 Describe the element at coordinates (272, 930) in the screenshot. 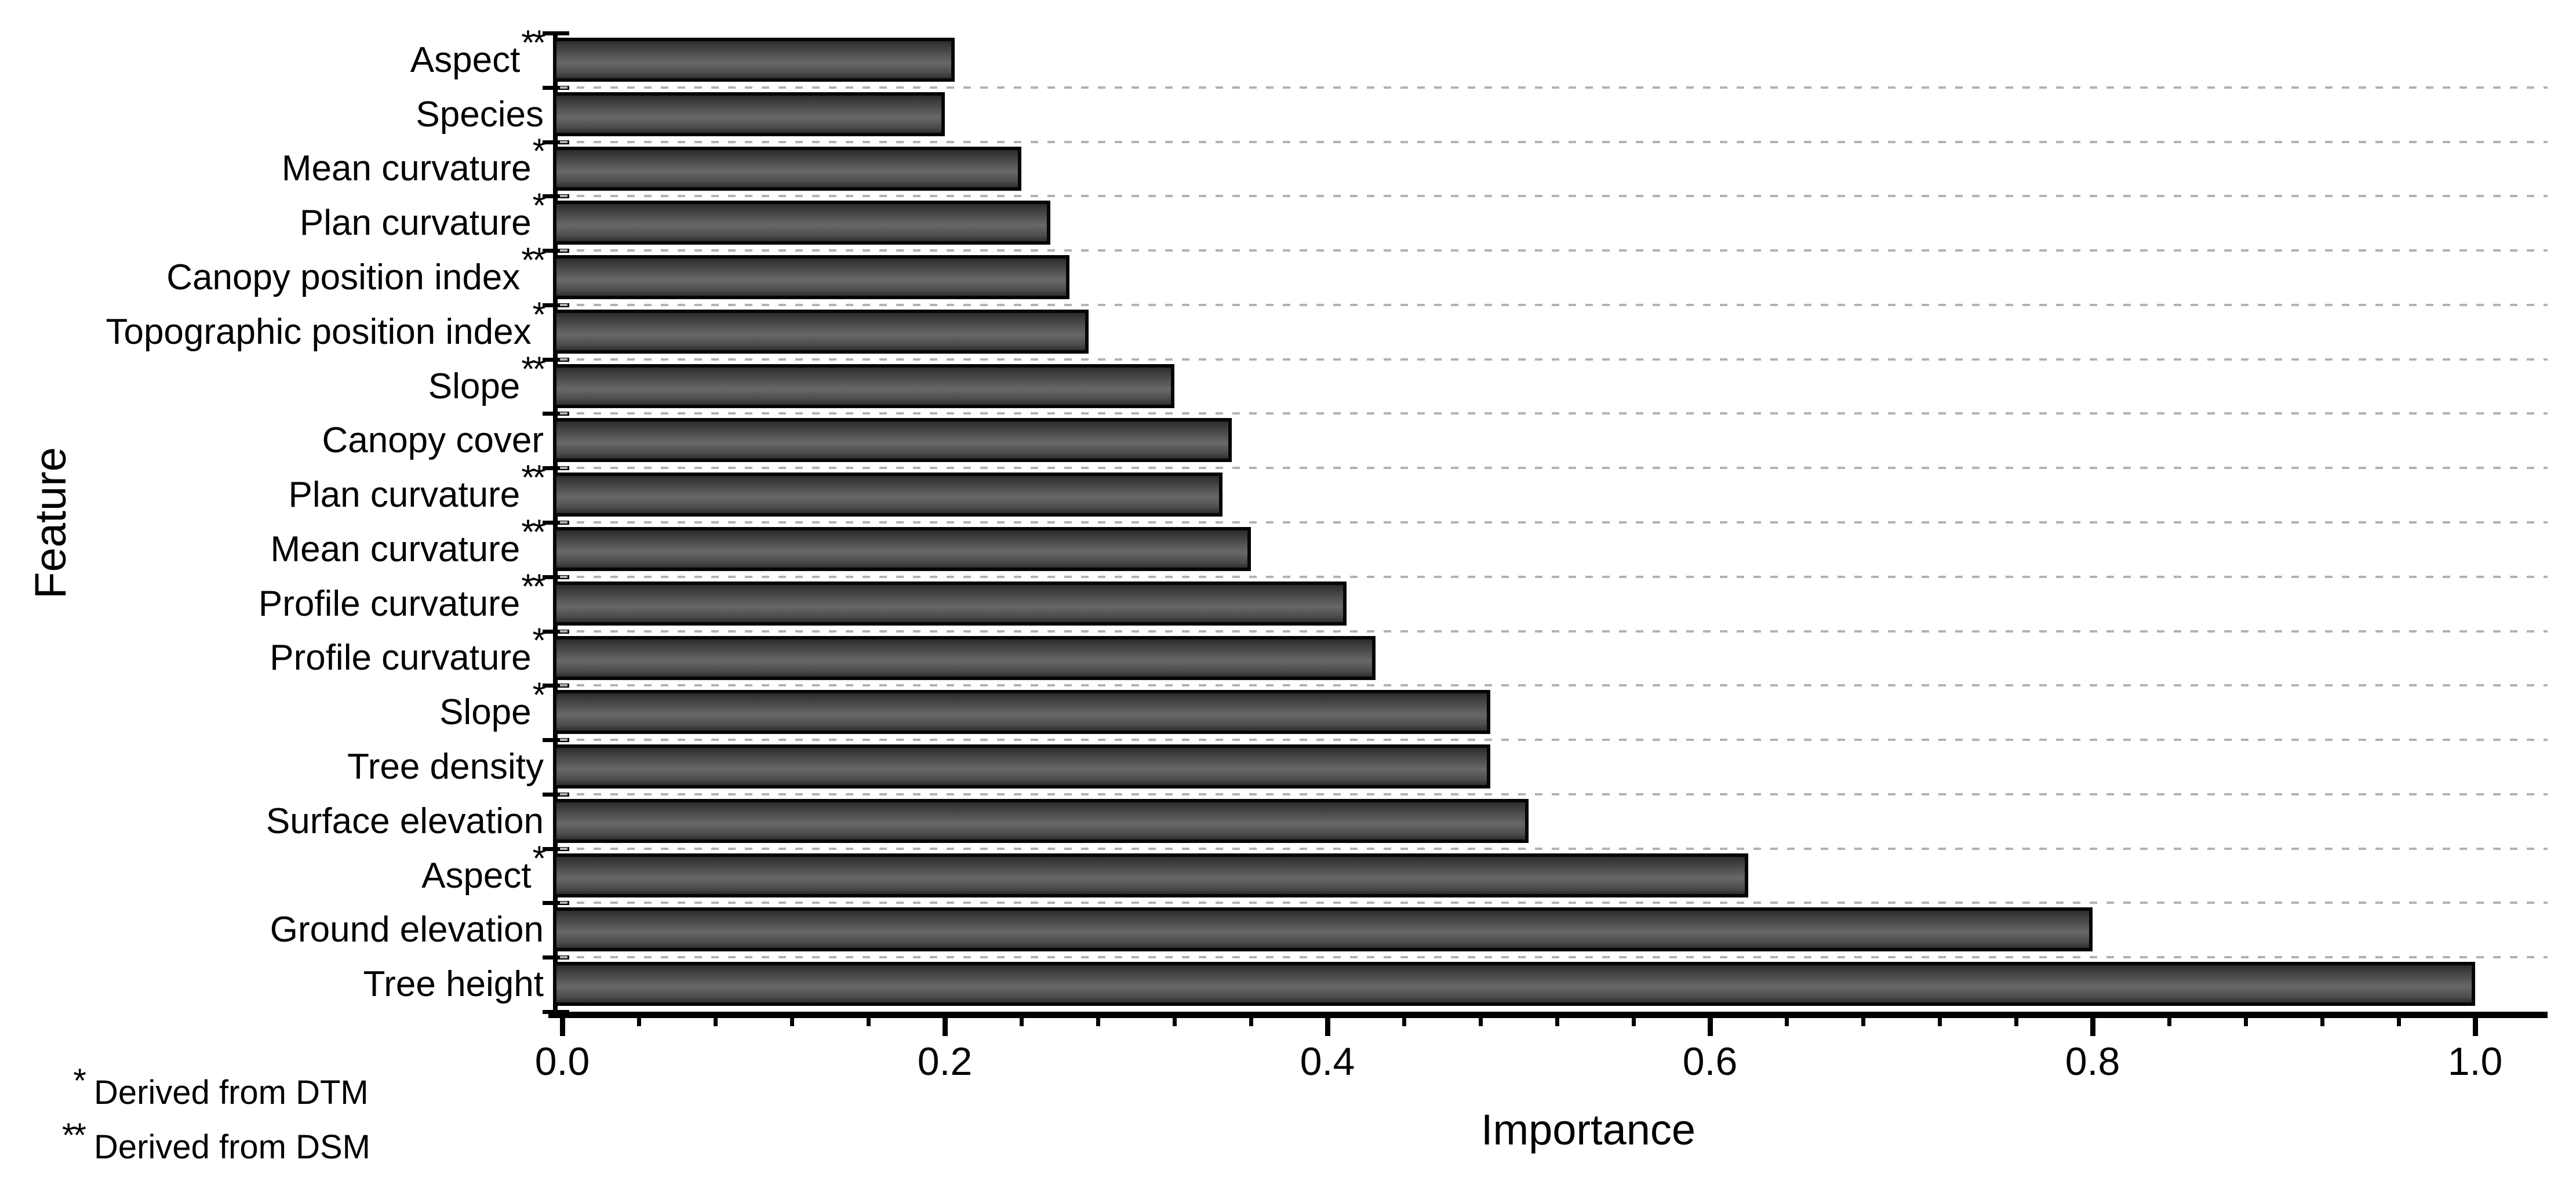

I see `category-label: Ground elevation` at that location.